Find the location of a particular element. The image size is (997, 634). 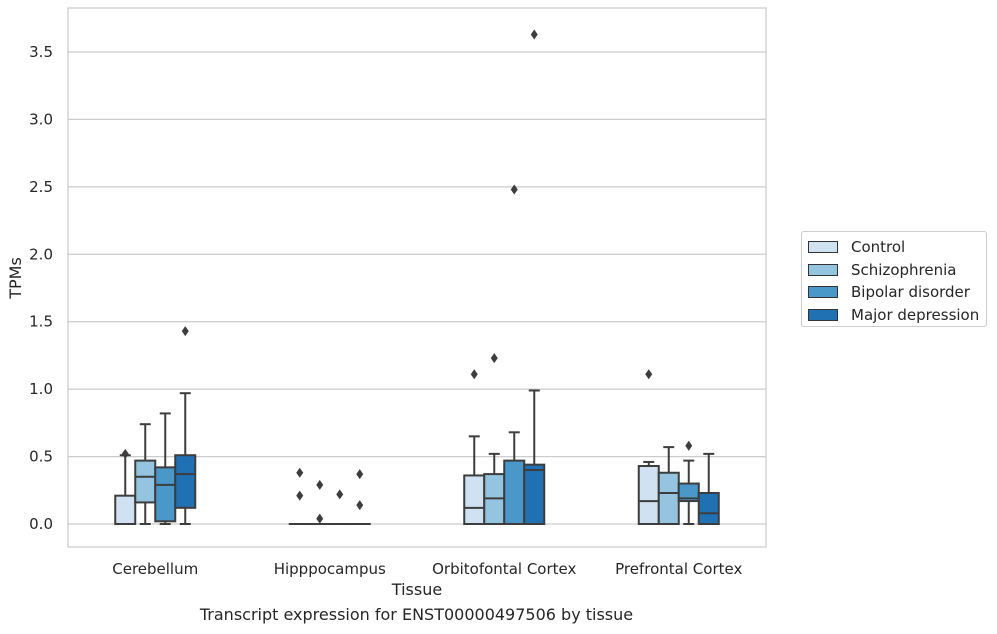

y-tick-label: 2.5 is located at coordinates (41, 187).